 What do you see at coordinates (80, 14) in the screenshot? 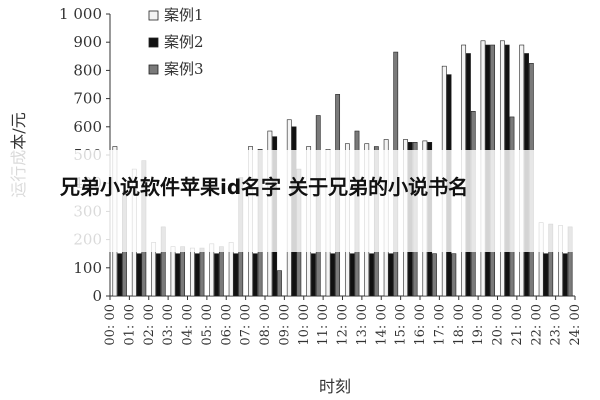
I see `y-tick-label: 1 000` at bounding box center [80, 14].